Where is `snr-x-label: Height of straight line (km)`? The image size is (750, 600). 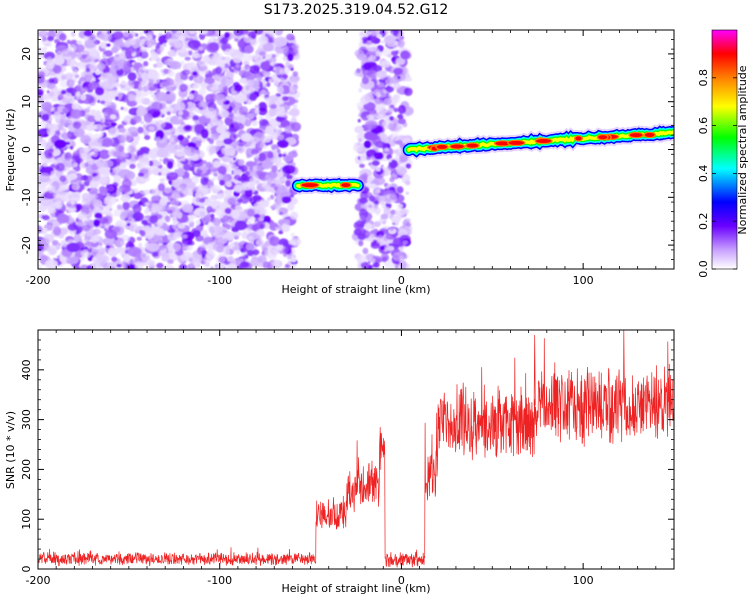
snr-x-label: Height of straight line (km) is located at coordinates (355, 588).